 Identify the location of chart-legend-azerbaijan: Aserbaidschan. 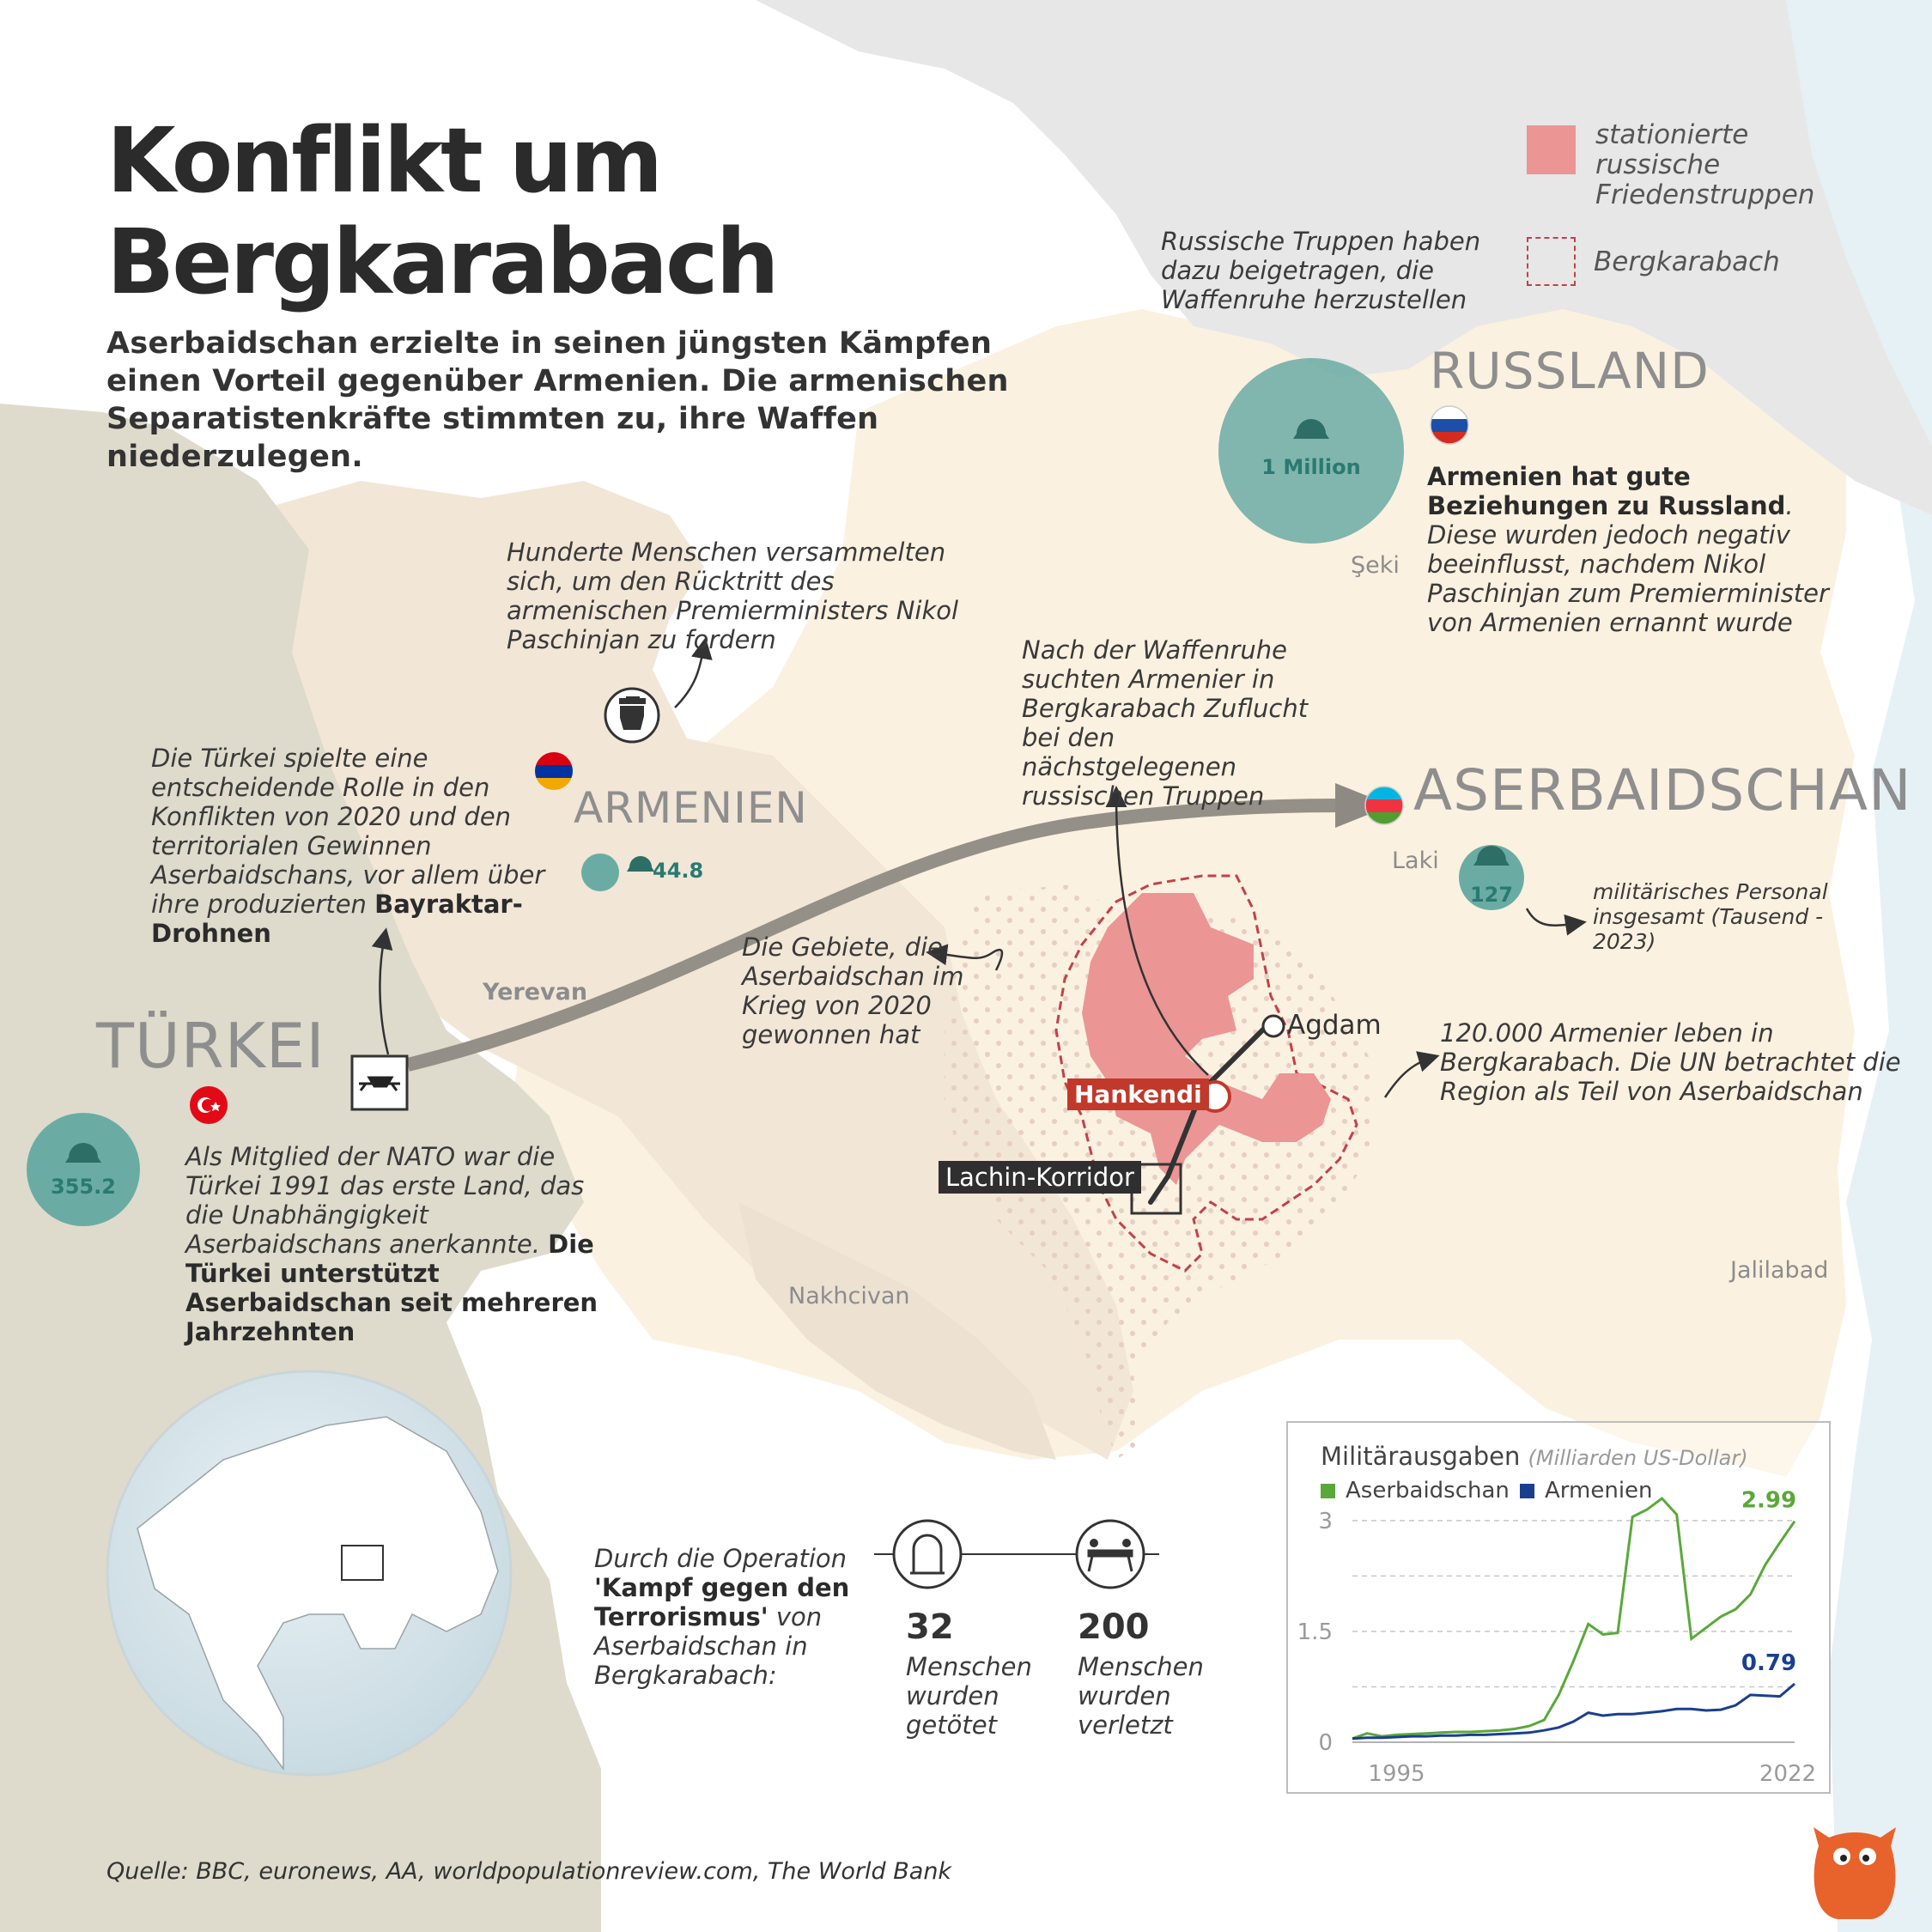
(1415, 1491).